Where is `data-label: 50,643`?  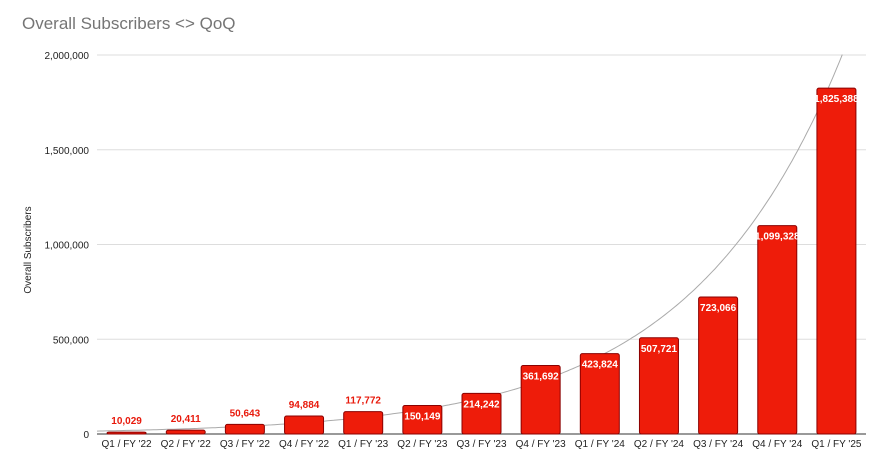
data-label: 50,643 is located at coordinates (245, 413).